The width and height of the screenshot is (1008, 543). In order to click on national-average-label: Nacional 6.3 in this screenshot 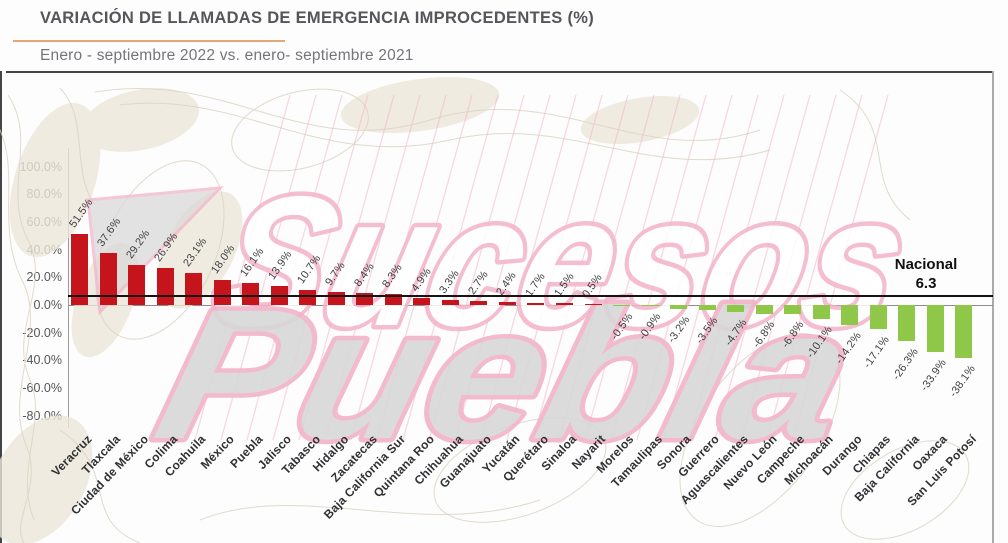, I will do `click(926, 274)`.